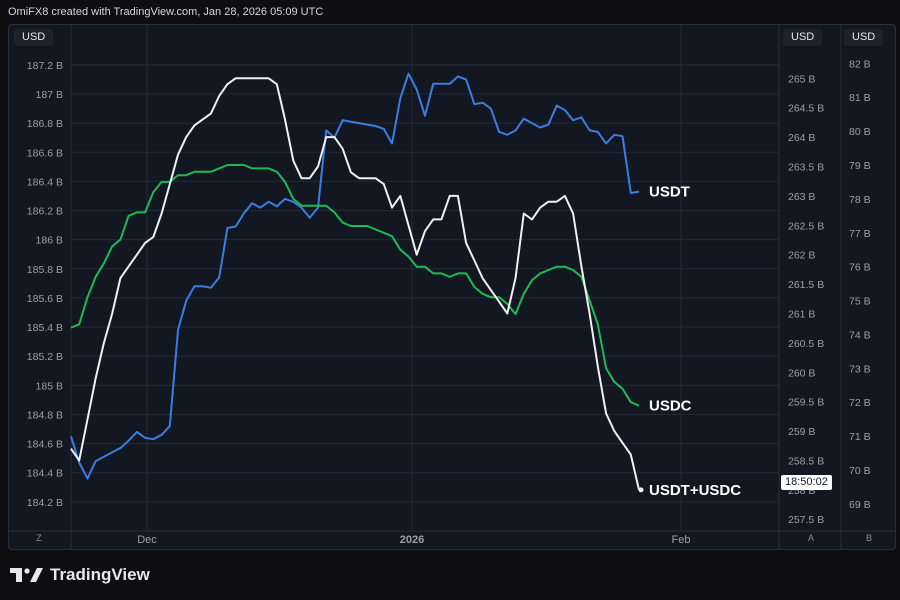 This screenshot has width=900, height=600. I want to click on series-label-usdt: USDT, so click(669, 192).